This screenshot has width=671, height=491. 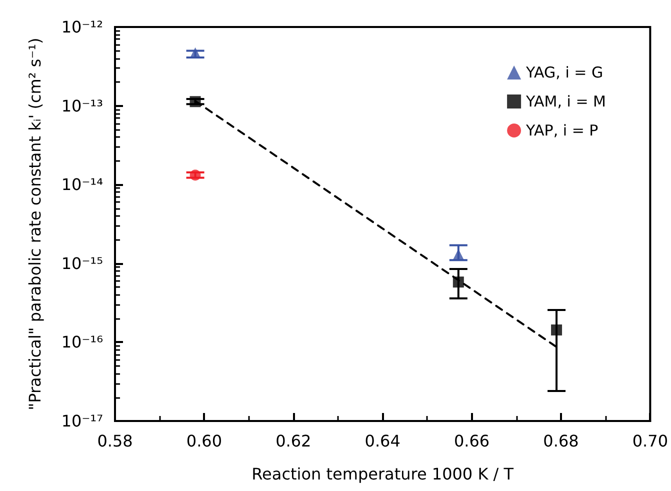 What do you see at coordinates (382, 441) in the screenshot?
I see `x-tick-label: 0.64` at bounding box center [382, 441].